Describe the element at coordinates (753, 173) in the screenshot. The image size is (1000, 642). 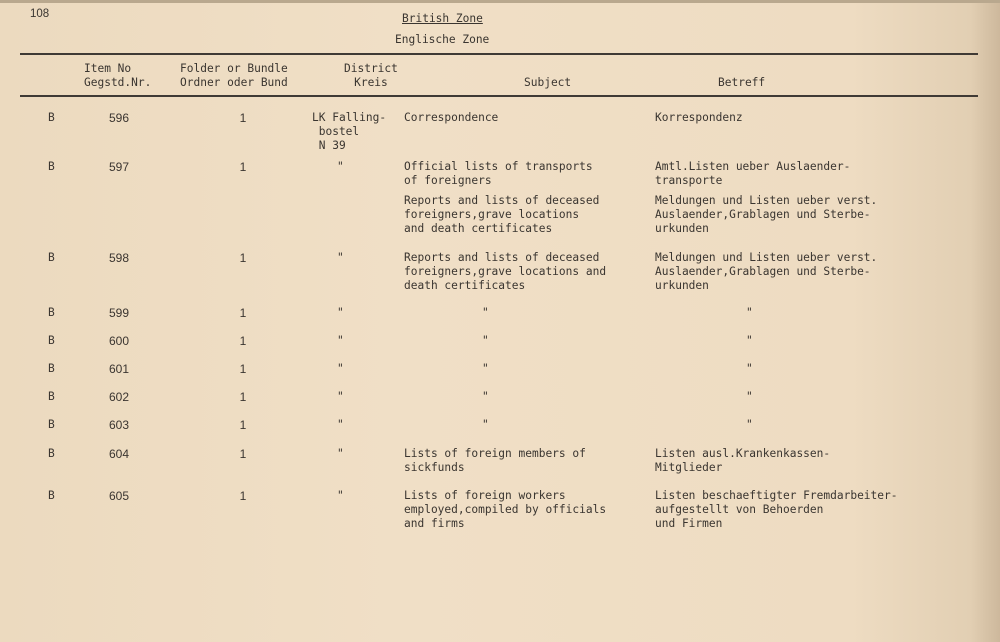
I see `betreff-cell: Amtl.Listen ueber Auslaender- transporte` at that location.